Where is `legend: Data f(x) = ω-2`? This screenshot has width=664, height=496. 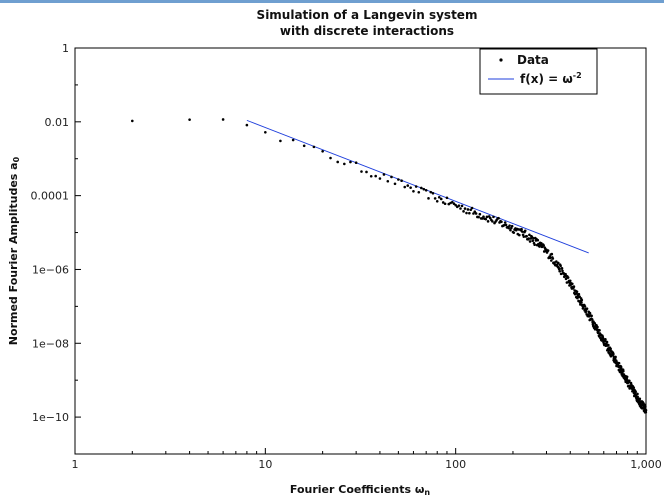 legend: Data f(x) = ω-2 is located at coordinates (538, 71).